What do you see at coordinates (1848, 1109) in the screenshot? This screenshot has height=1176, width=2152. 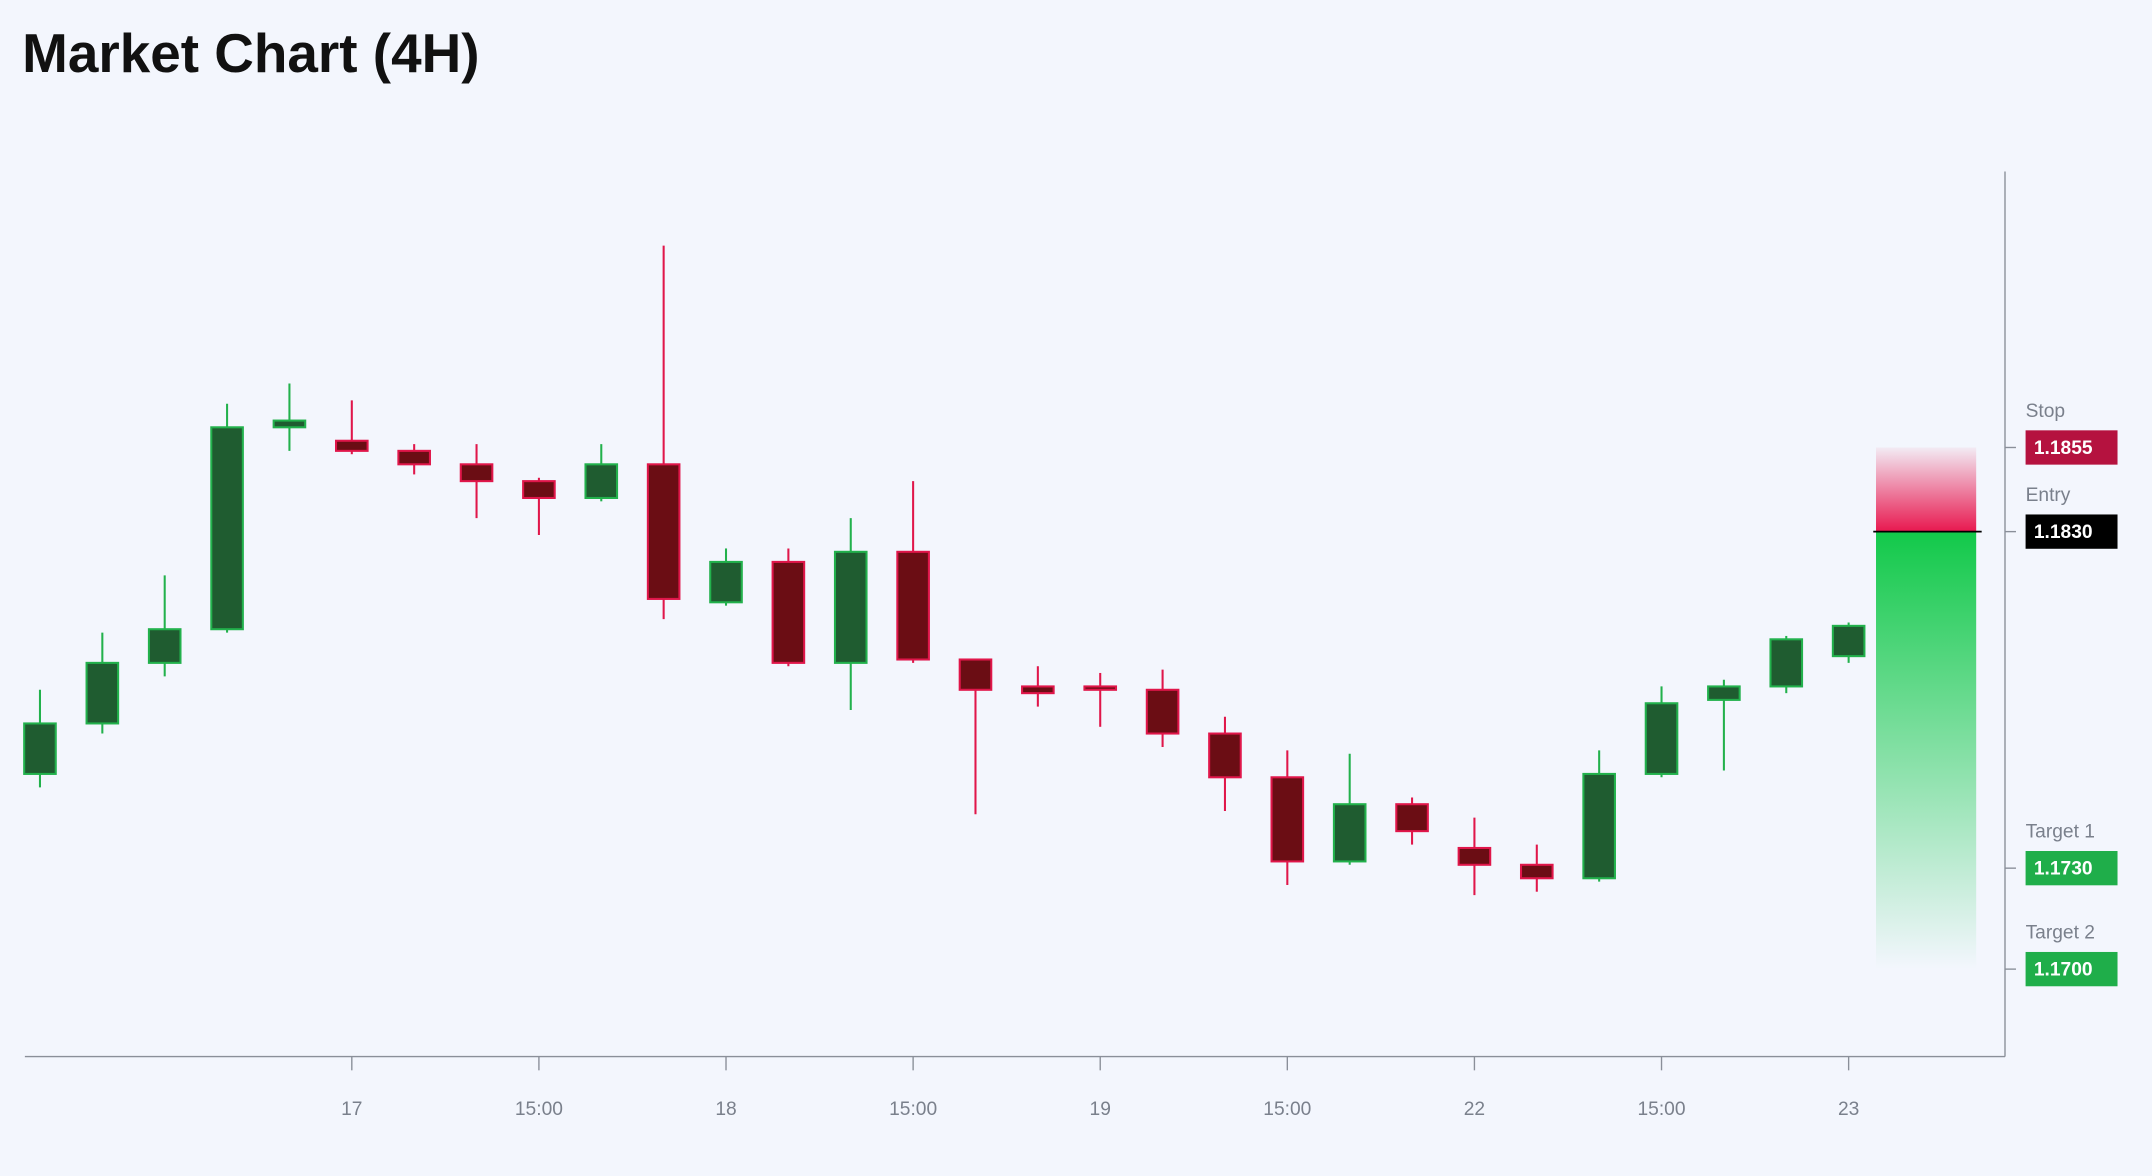 I see `x-tick-label: 23` at bounding box center [1848, 1109].